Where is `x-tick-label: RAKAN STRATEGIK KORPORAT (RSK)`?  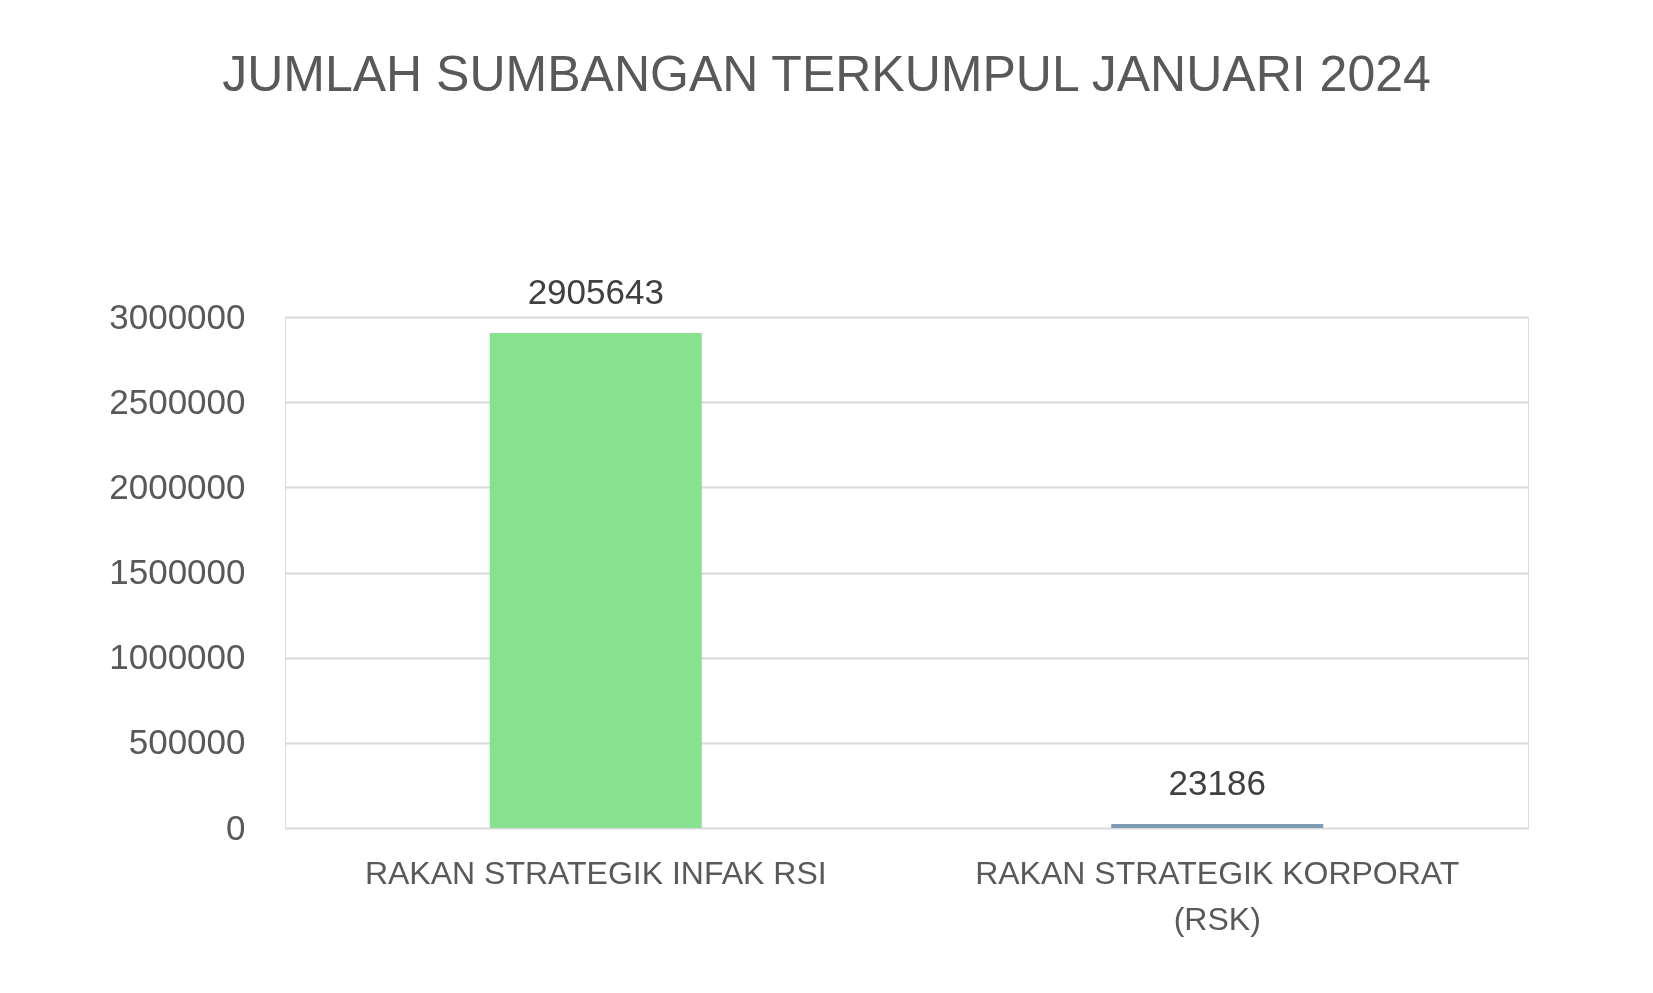
x-tick-label: RAKAN STRATEGIK KORPORAT (RSK) is located at coordinates (1217, 895).